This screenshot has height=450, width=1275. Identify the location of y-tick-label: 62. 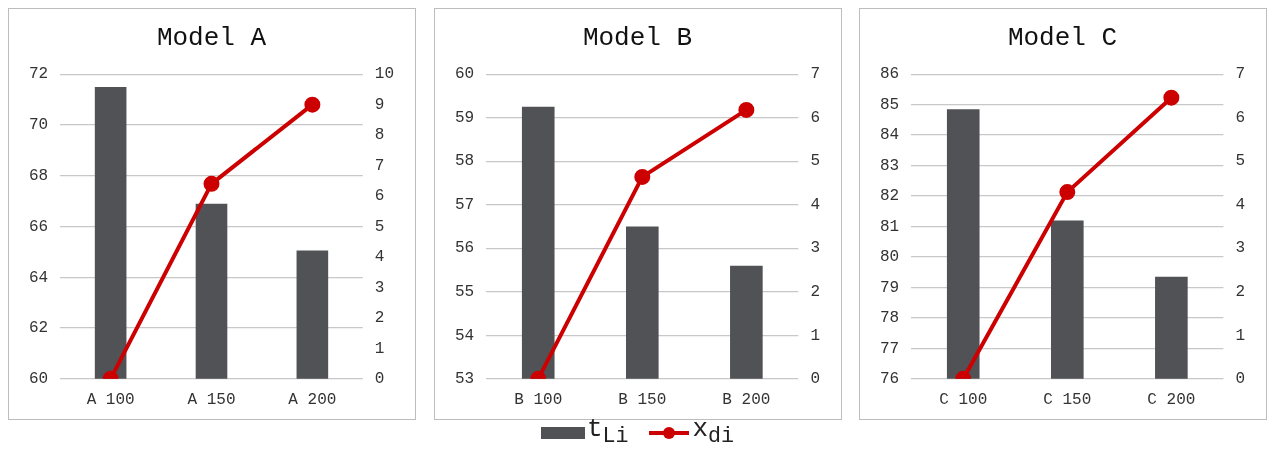
(39, 328).